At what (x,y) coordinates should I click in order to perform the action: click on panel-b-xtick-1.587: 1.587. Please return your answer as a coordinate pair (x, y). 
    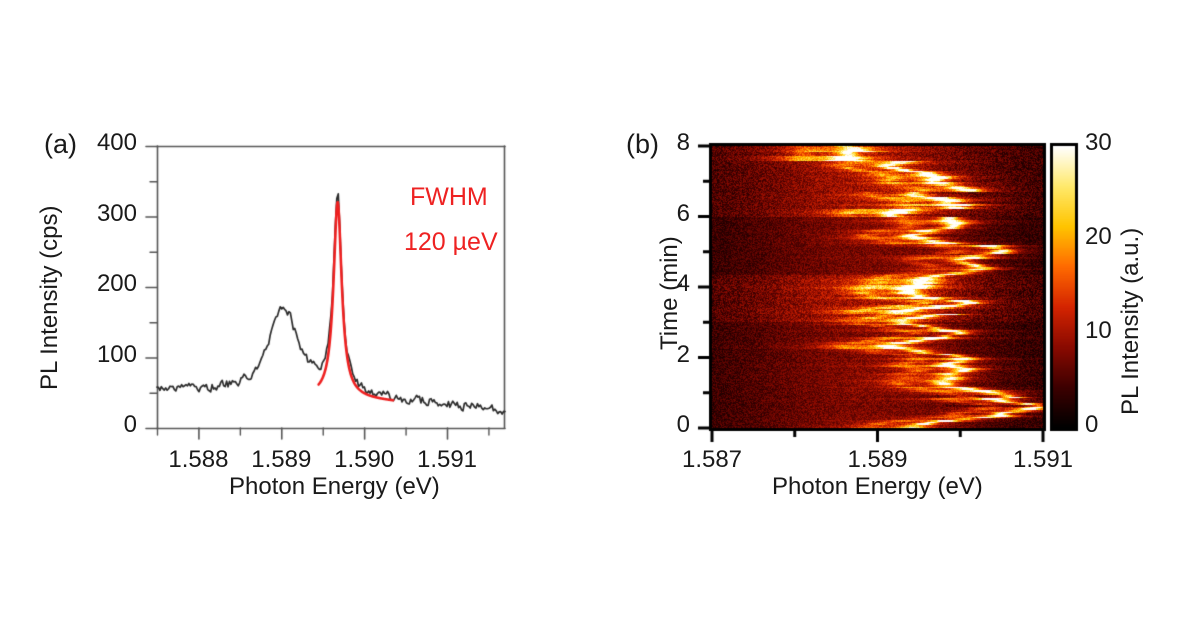
    Looking at the image, I should click on (712, 459).